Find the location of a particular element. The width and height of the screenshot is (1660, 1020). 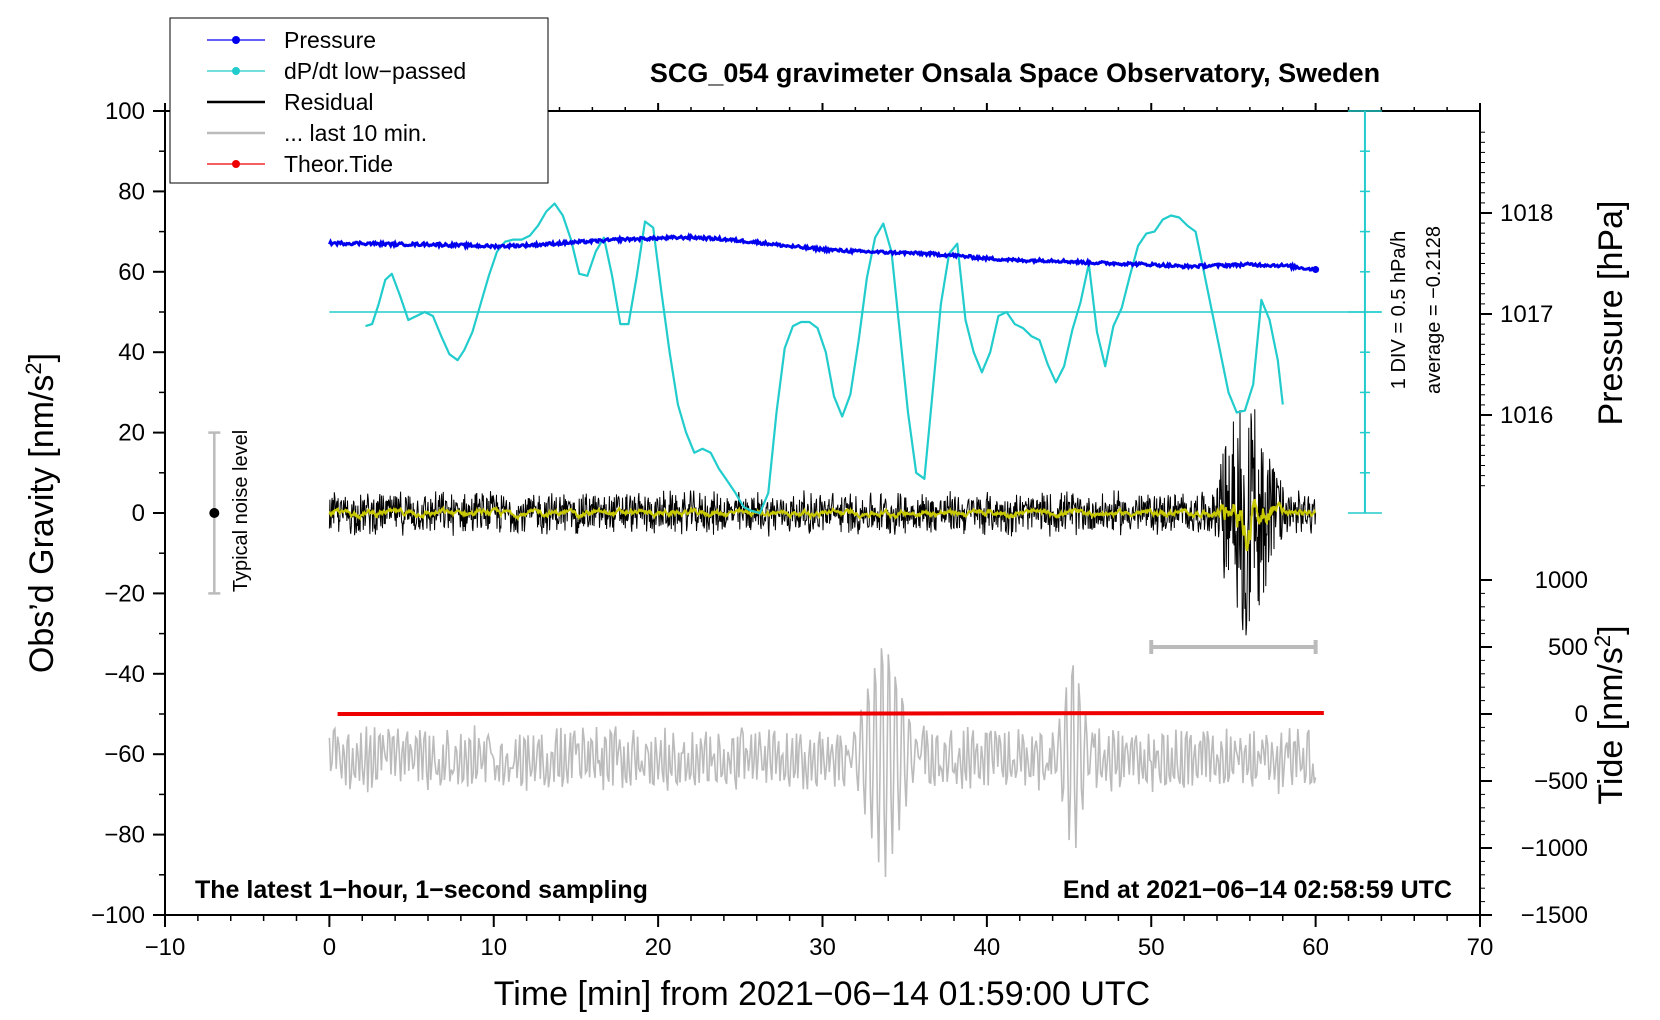

x-tick-label: 0 is located at coordinates (329, 947).